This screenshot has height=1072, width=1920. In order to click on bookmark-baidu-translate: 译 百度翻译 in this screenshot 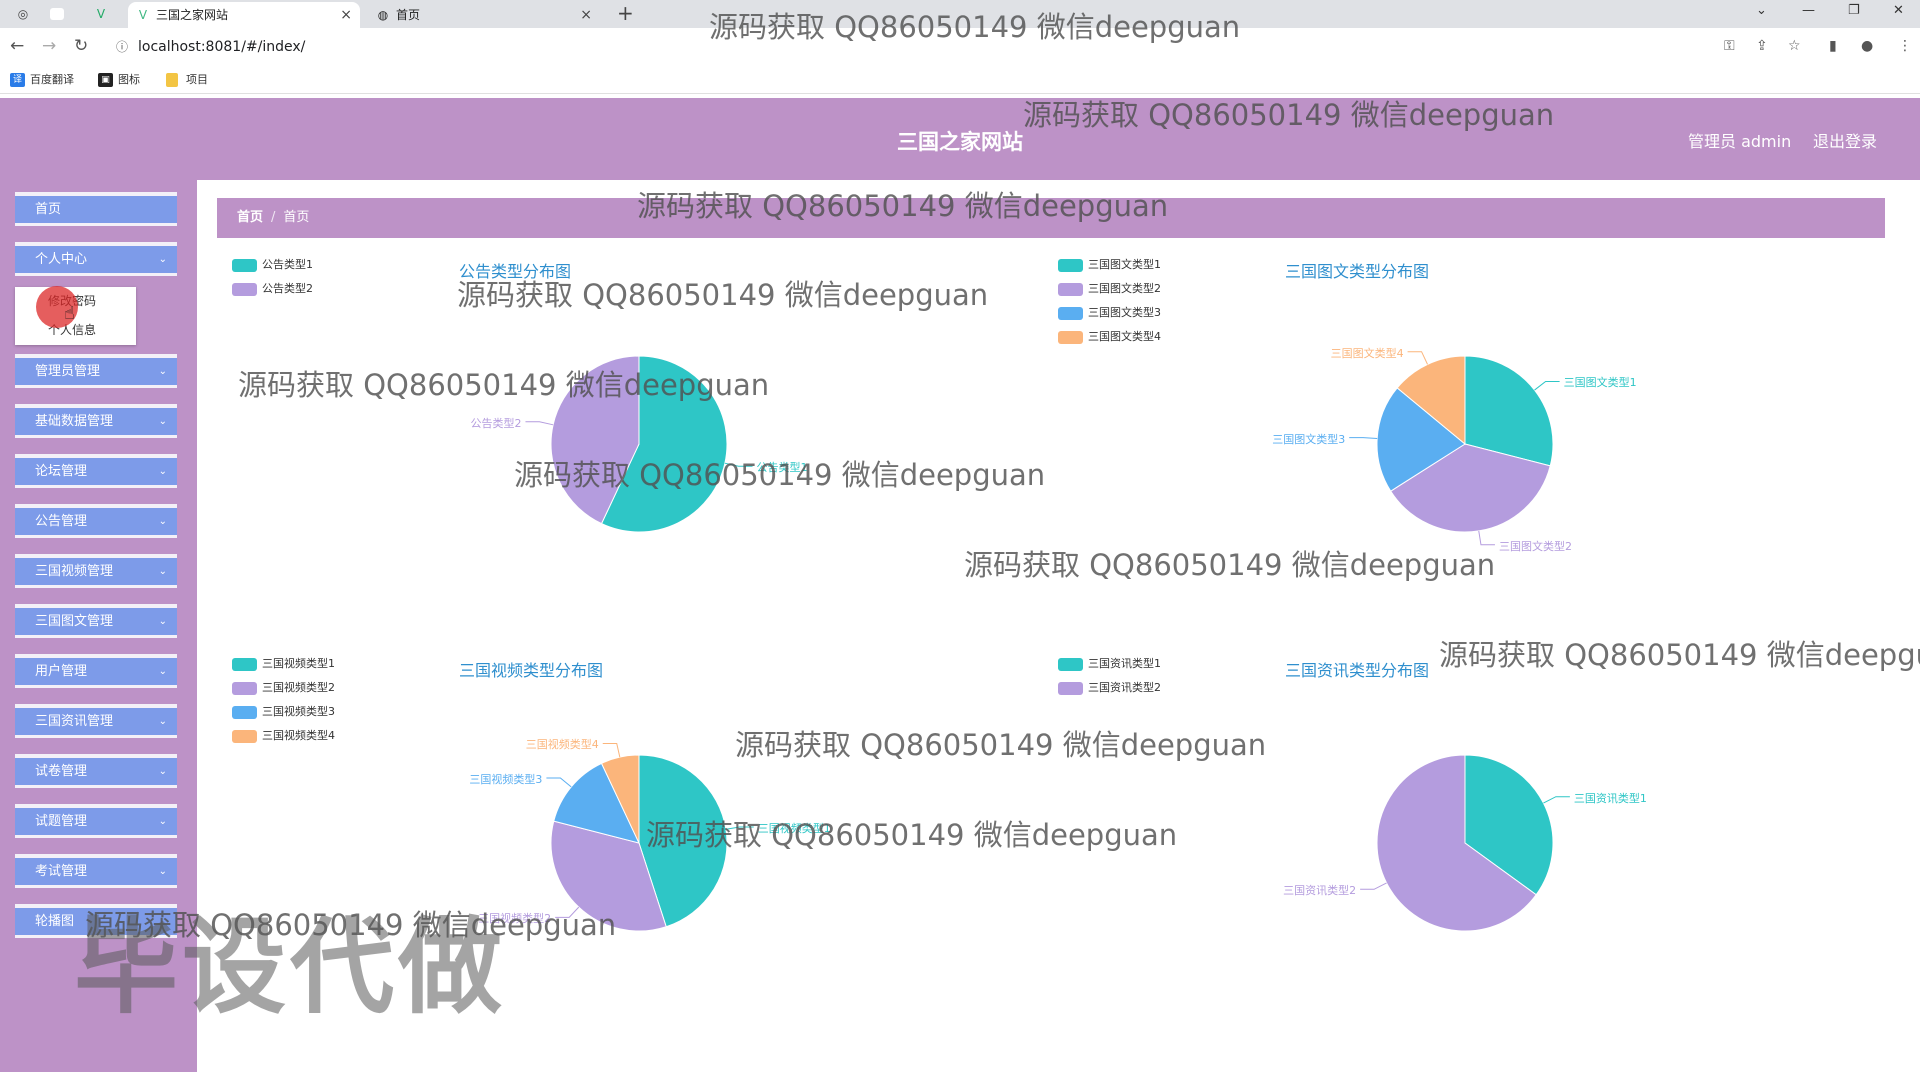, I will do `click(42, 80)`.